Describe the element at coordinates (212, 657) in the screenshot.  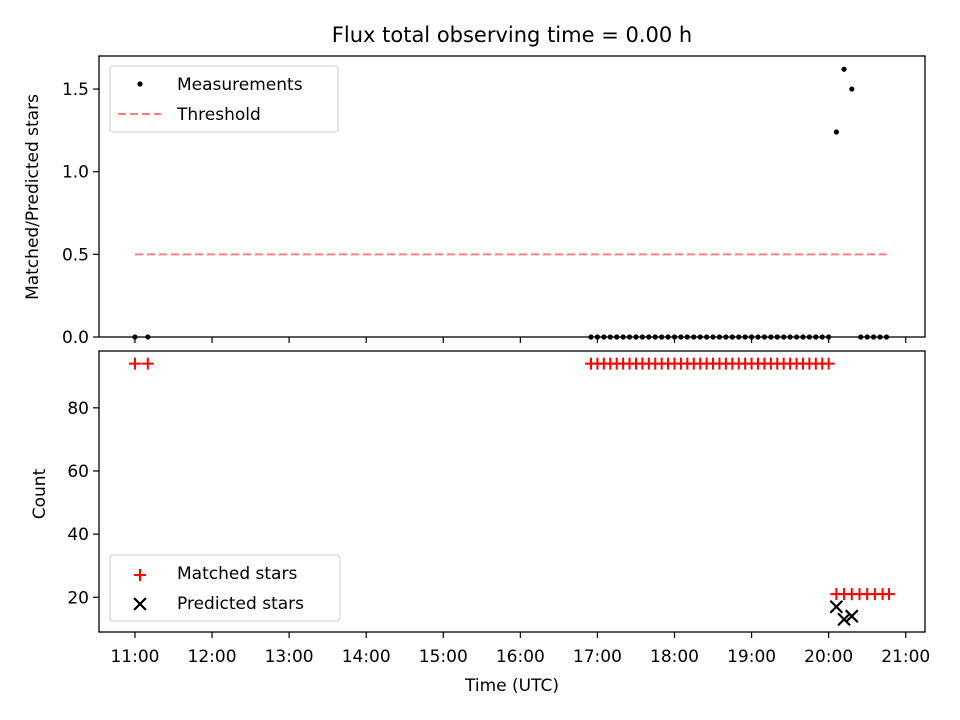
I see `x-tick-label: 12:00` at that location.